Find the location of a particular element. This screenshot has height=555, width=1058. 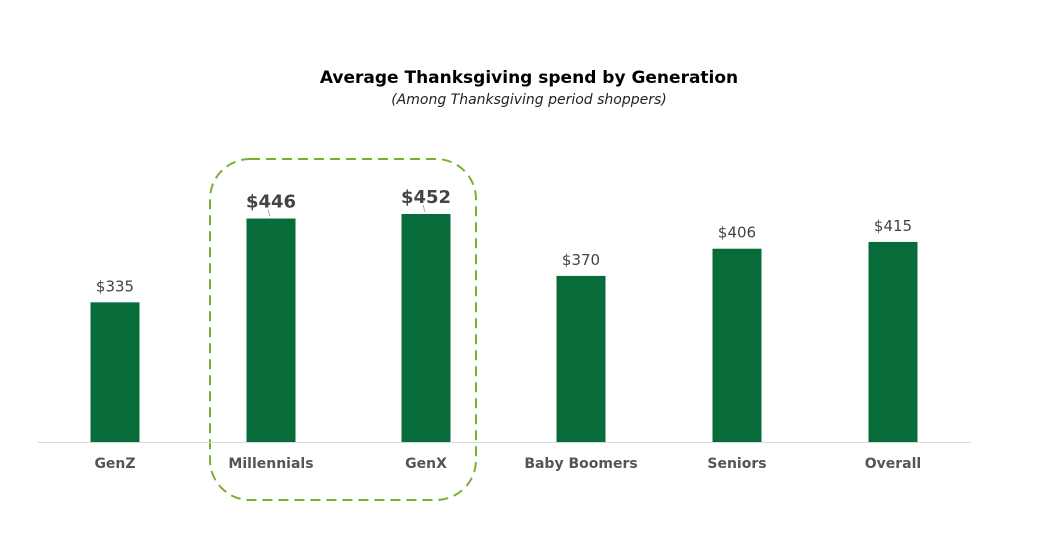

value-label: $452 is located at coordinates (426, 197).